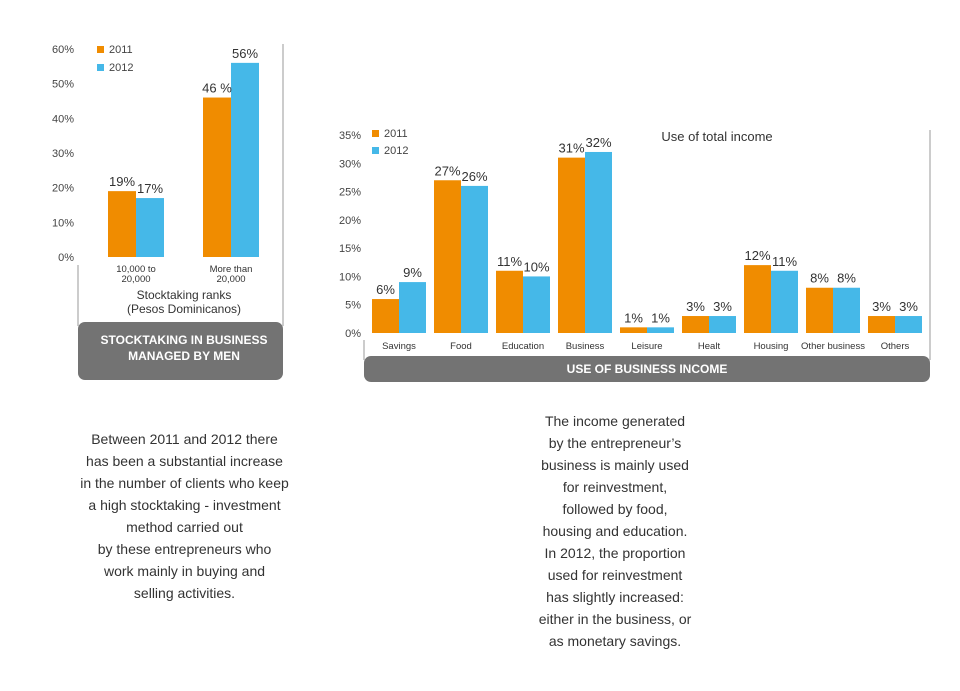 This screenshot has width=960, height=691. Describe the element at coordinates (353, 306) in the screenshot. I see `chart2-y-tick-label: 5%` at that location.